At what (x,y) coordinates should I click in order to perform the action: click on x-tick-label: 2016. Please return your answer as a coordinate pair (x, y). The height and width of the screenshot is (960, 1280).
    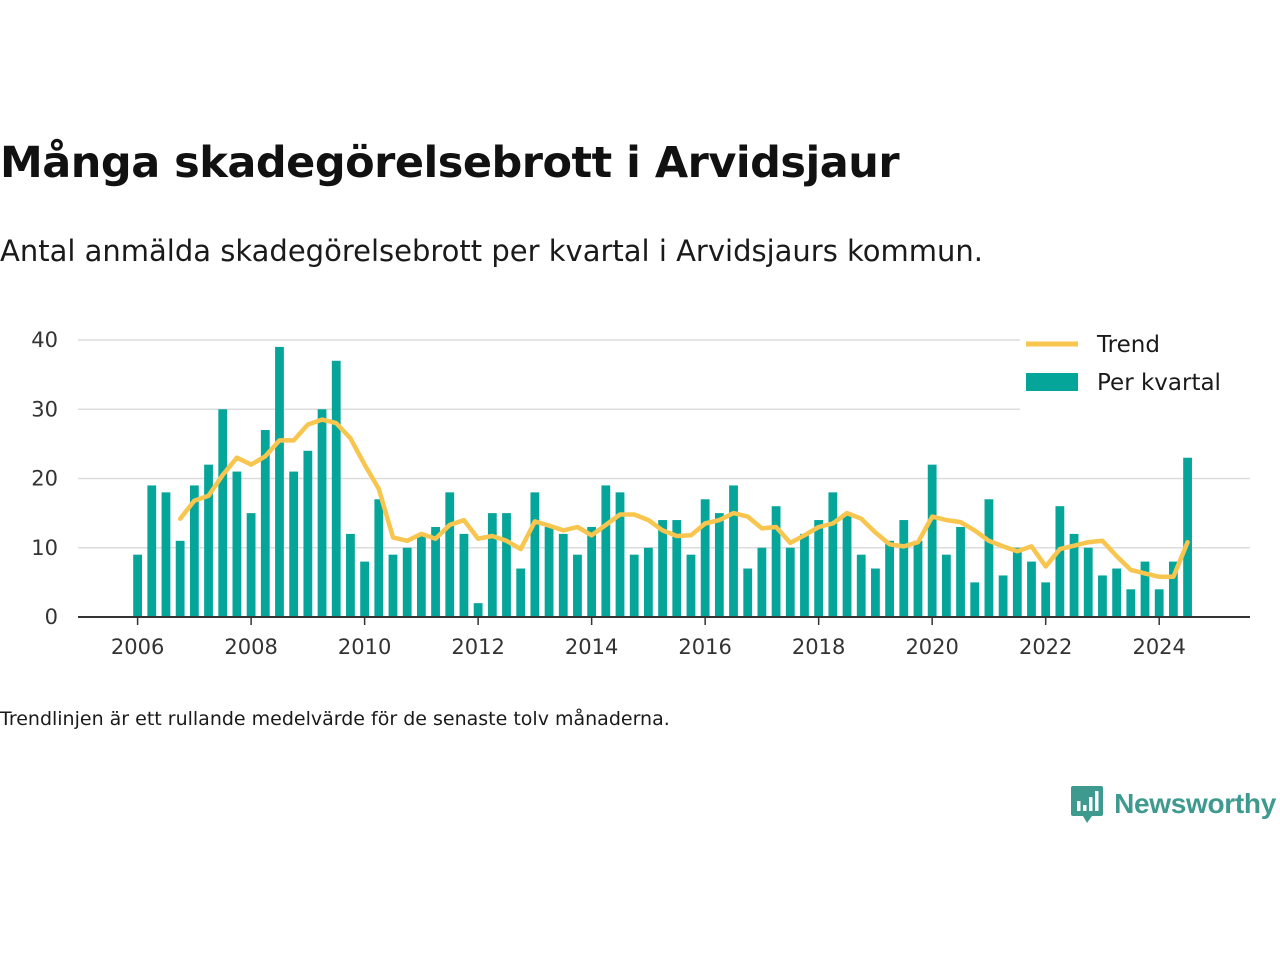
    Looking at the image, I should click on (704, 647).